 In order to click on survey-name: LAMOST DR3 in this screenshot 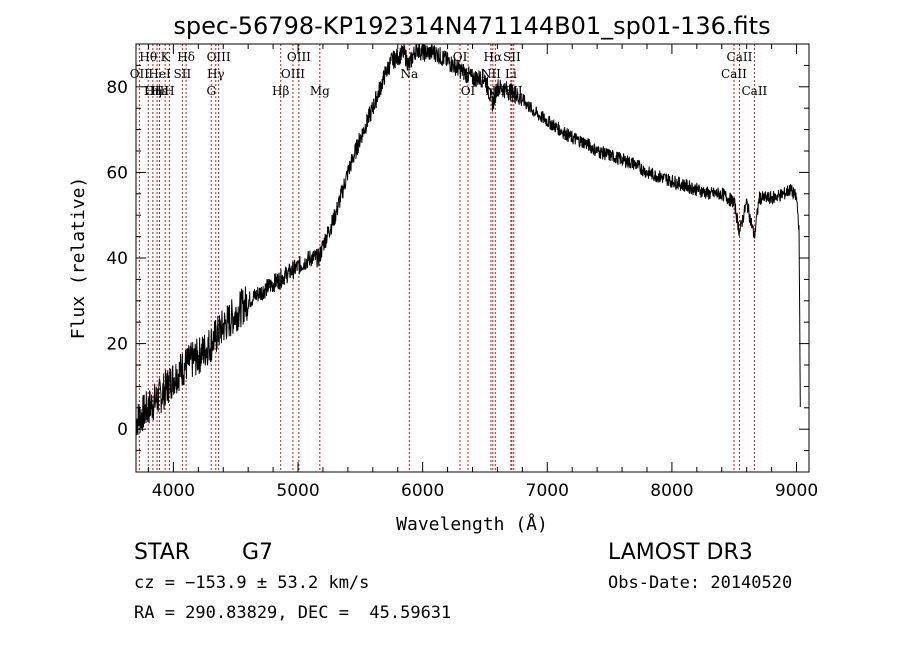, I will do `click(680, 552)`.